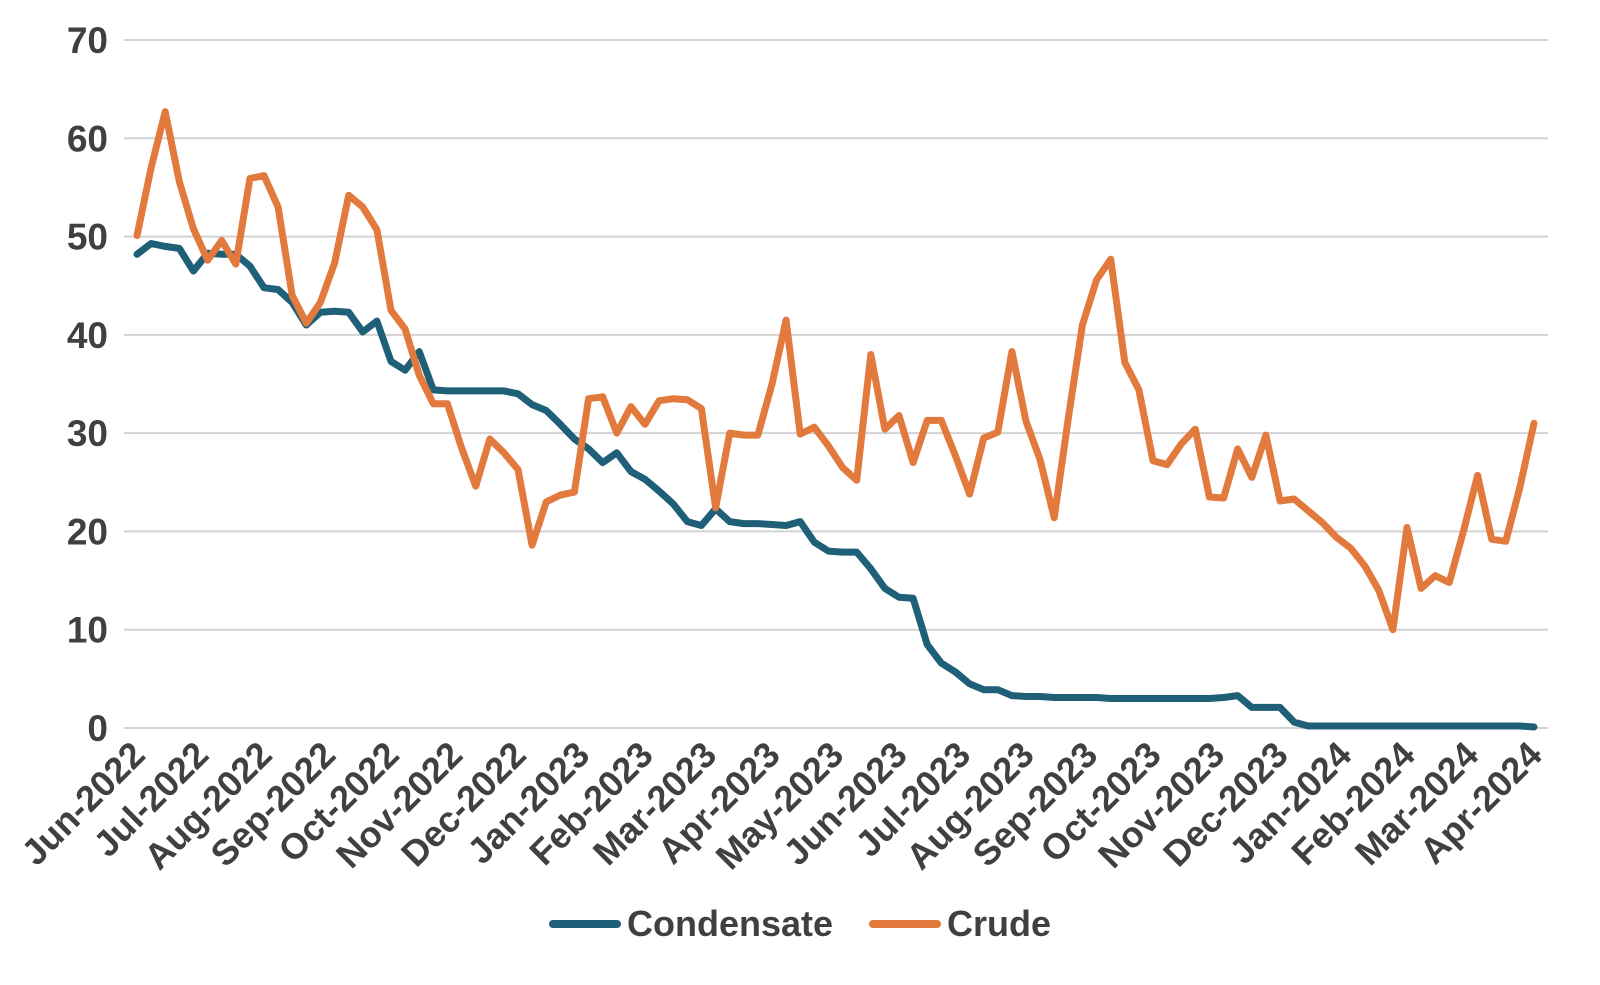  I want to click on condensate-line-swatch, so click(584, 924).